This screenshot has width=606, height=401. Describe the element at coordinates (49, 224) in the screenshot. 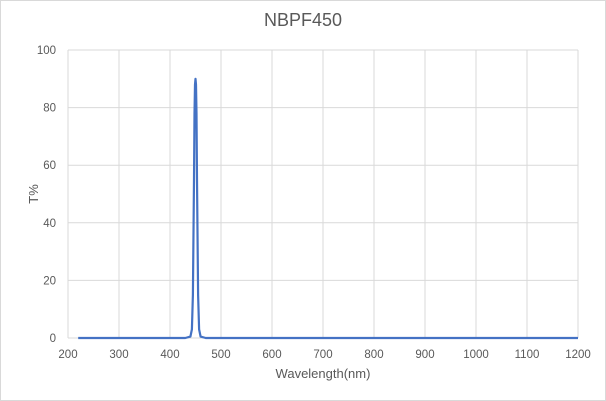

I see `y-tick-label: 40` at that location.